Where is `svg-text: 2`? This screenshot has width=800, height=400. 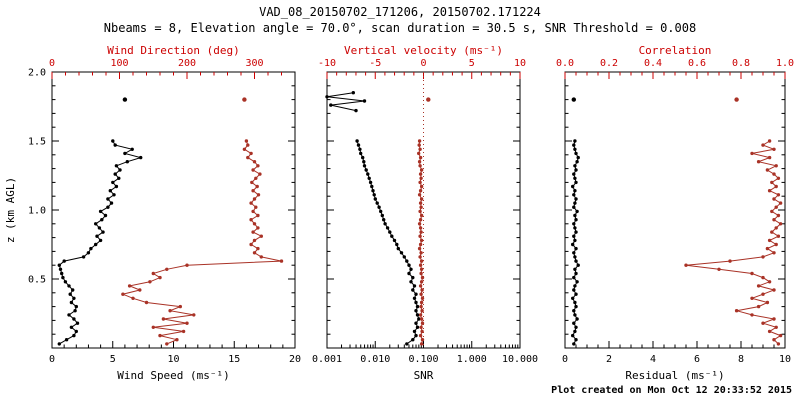 svg-text: 2 is located at coordinates (609, 359).